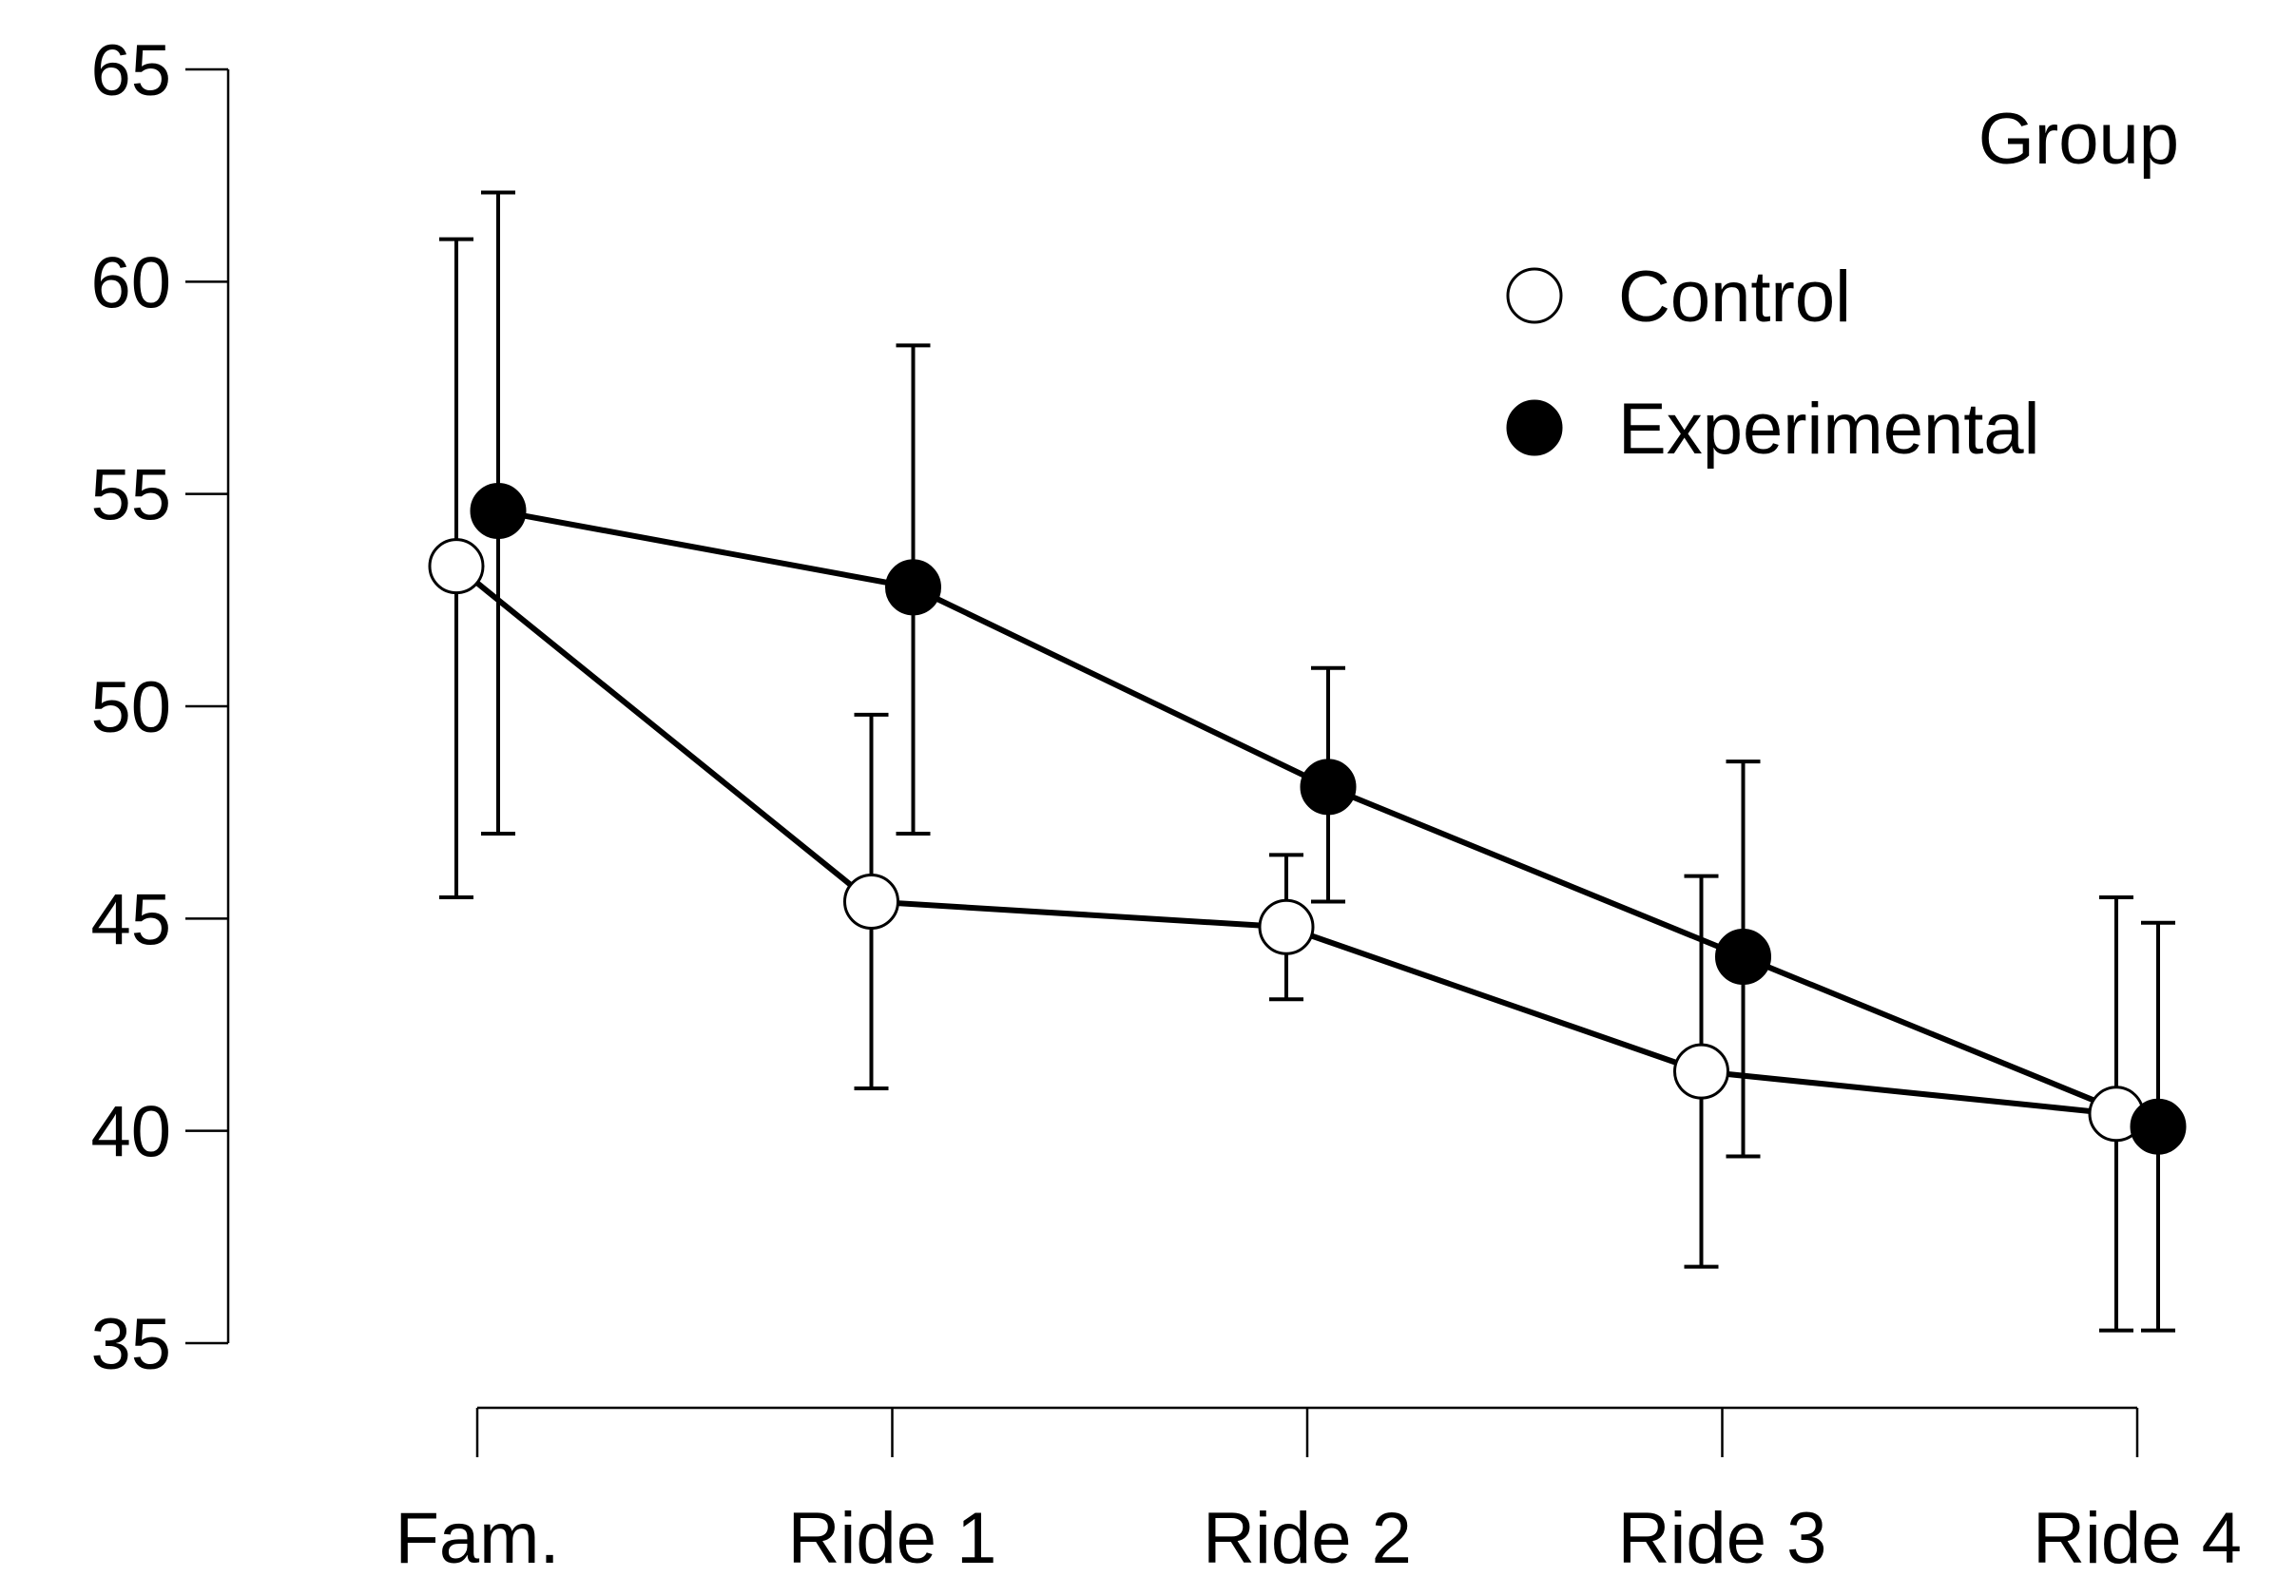 The height and width of the screenshot is (1596, 2296). I want to click on x-tick-label: Ride 4, so click(2137, 1538).